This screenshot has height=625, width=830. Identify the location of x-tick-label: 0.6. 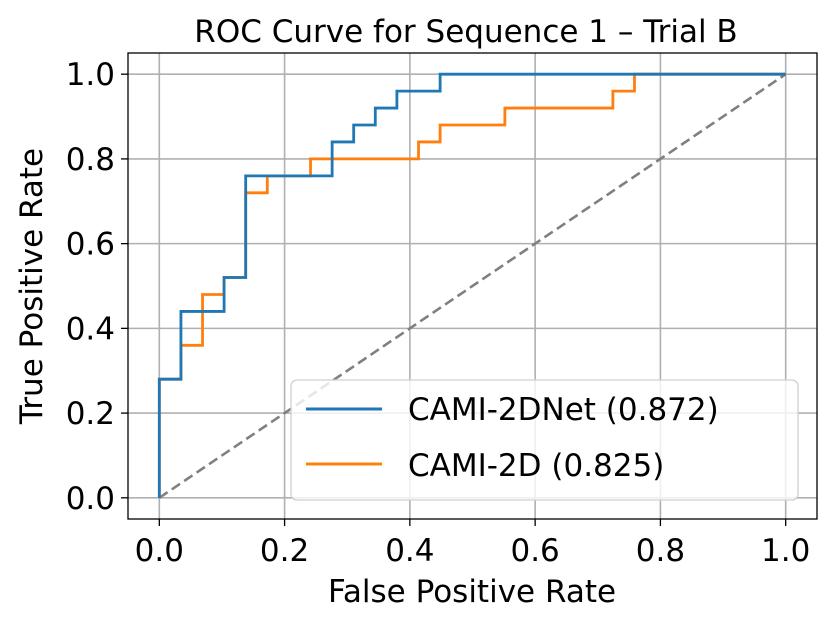
(534, 551).